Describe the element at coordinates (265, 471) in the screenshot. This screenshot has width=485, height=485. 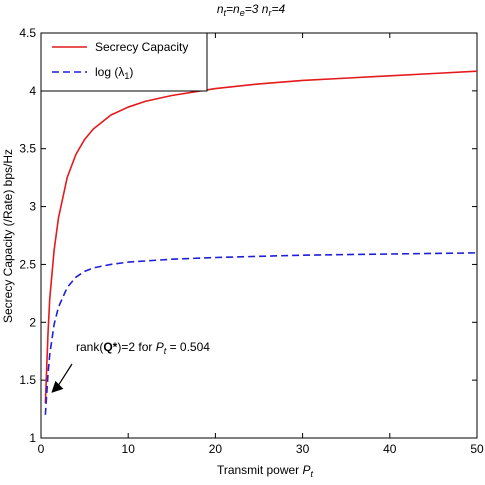
I see `x-axis-label: Transmit power Pt` at that location.